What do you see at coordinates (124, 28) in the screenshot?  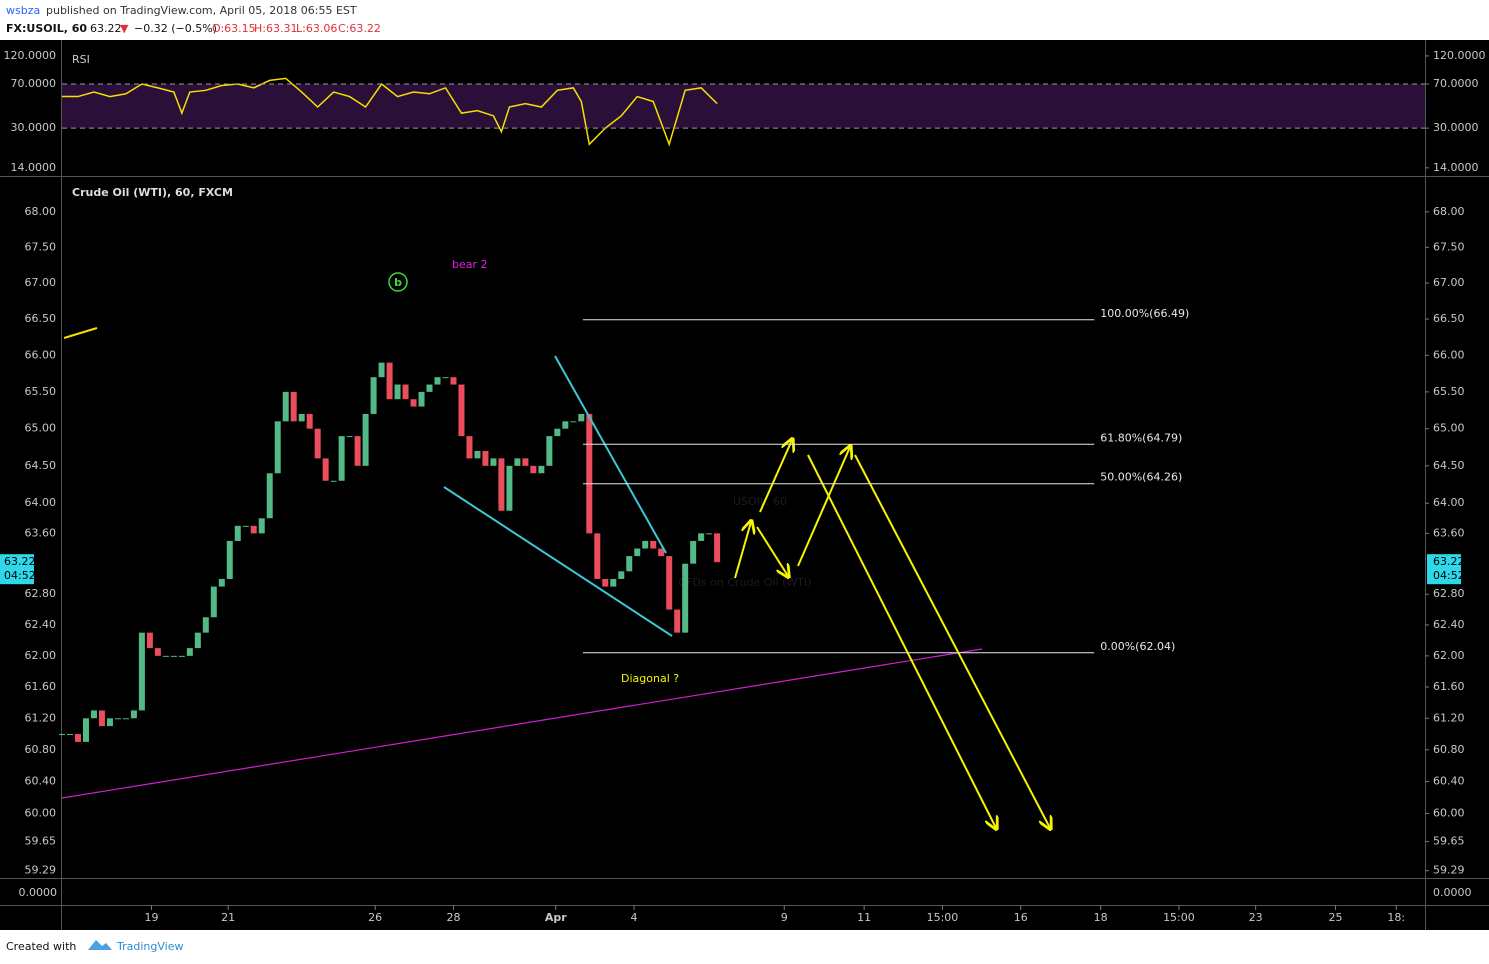 I see `change-arrow: ▼` at bounding box center [124, 28].